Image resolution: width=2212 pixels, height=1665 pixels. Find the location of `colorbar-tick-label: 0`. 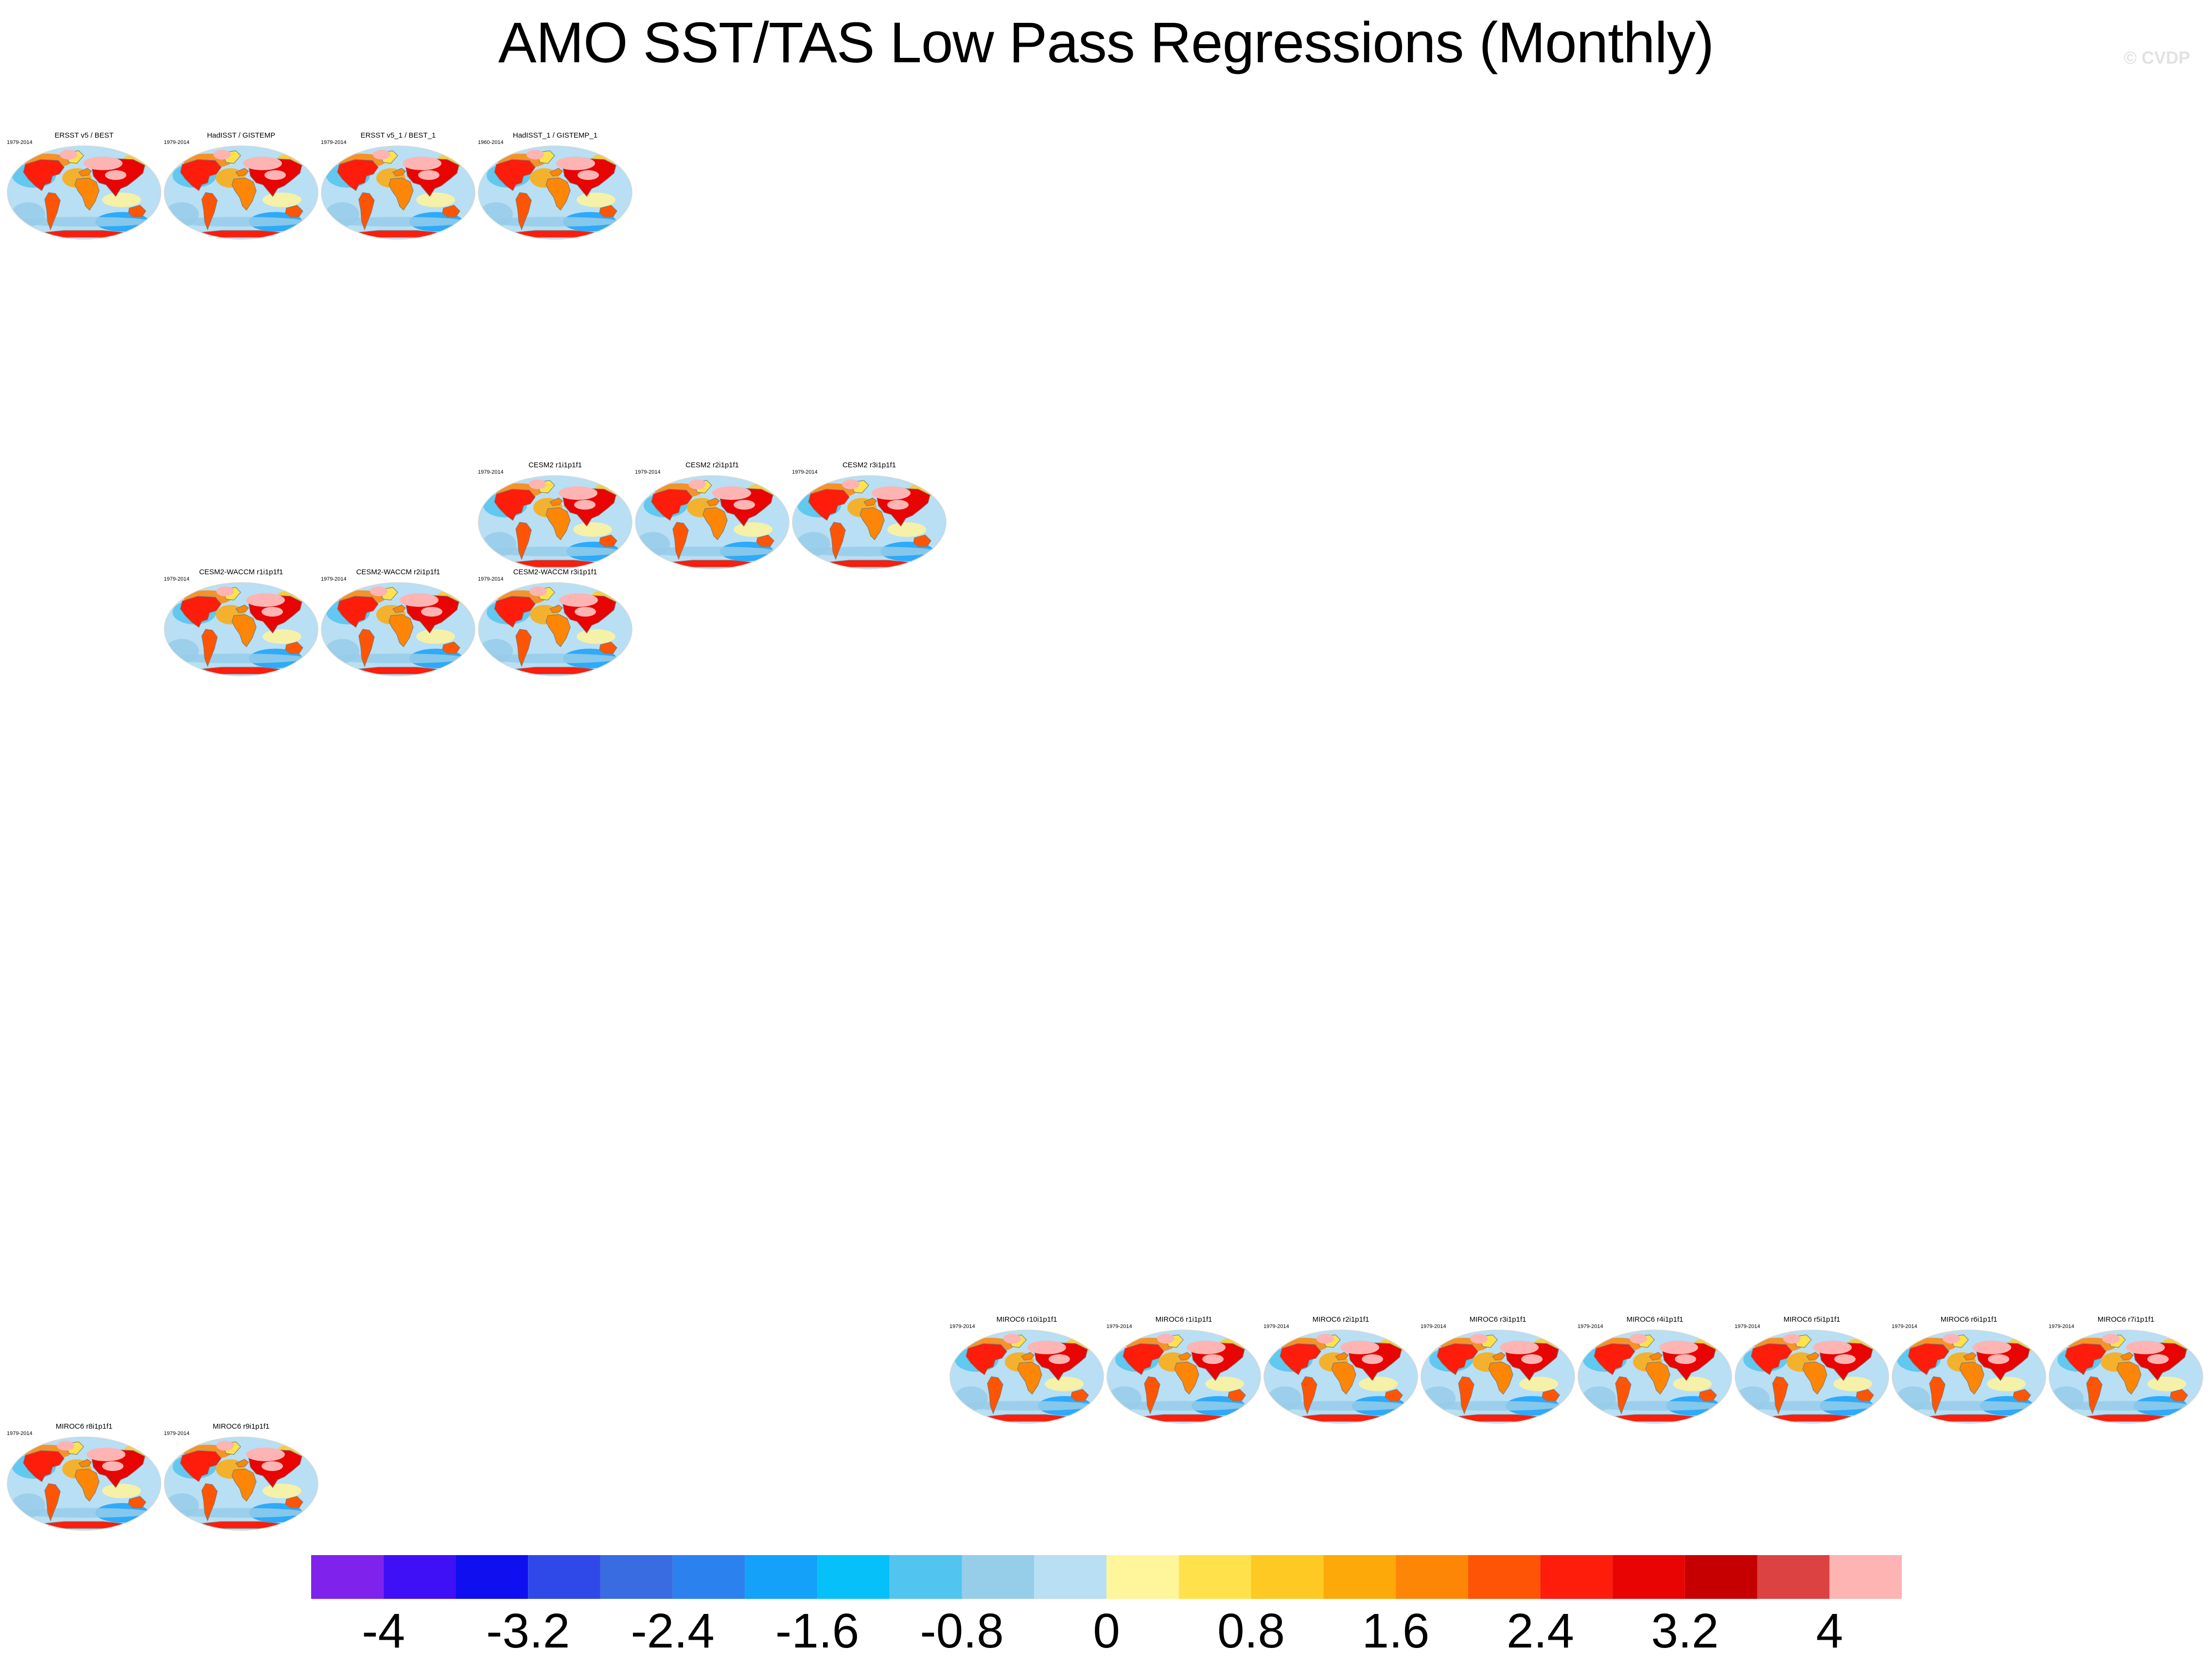

colorbar-tick-label: 0 is located at coordinates (1106, 1631).